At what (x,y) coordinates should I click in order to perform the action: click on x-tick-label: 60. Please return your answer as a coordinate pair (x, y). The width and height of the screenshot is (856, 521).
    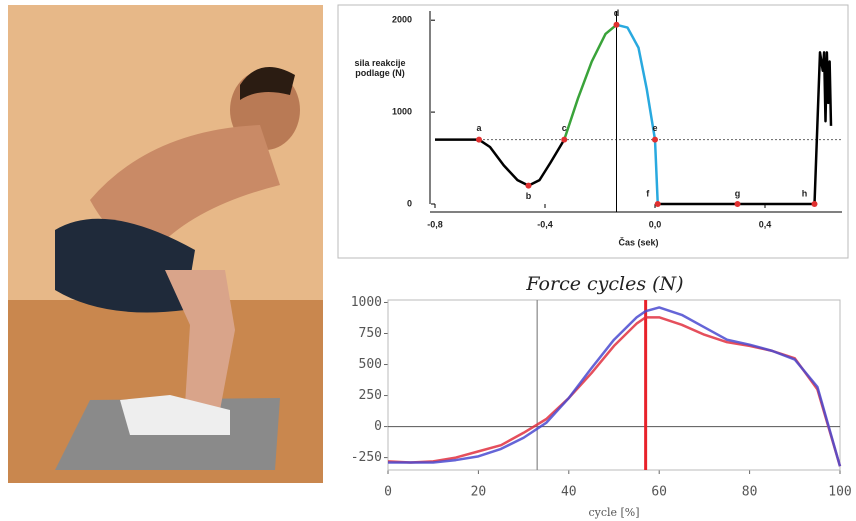
    Looking at the image, I should click on (659, 492).